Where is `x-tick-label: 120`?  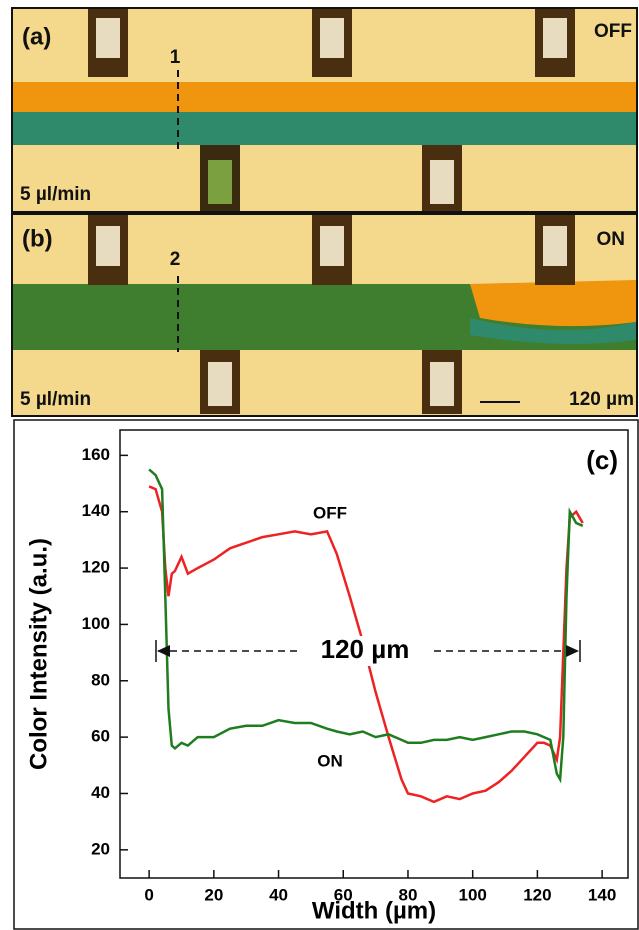 x-tick-label: 120 is located at coordinates (537, 894).